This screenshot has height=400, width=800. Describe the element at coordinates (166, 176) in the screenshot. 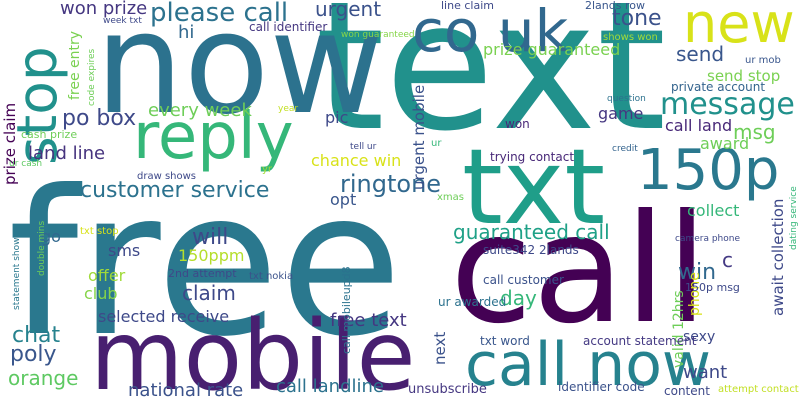

I see `word-draw-shows: draw shows` at that location.